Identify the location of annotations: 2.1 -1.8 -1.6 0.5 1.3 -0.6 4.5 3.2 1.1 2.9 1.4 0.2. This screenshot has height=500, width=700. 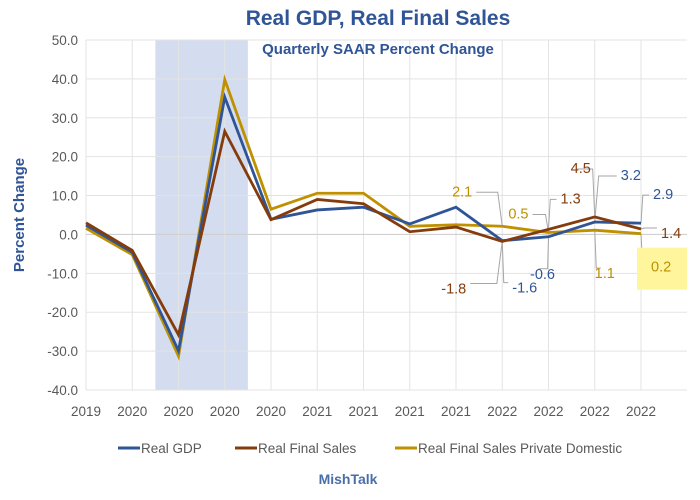
(564, 229).